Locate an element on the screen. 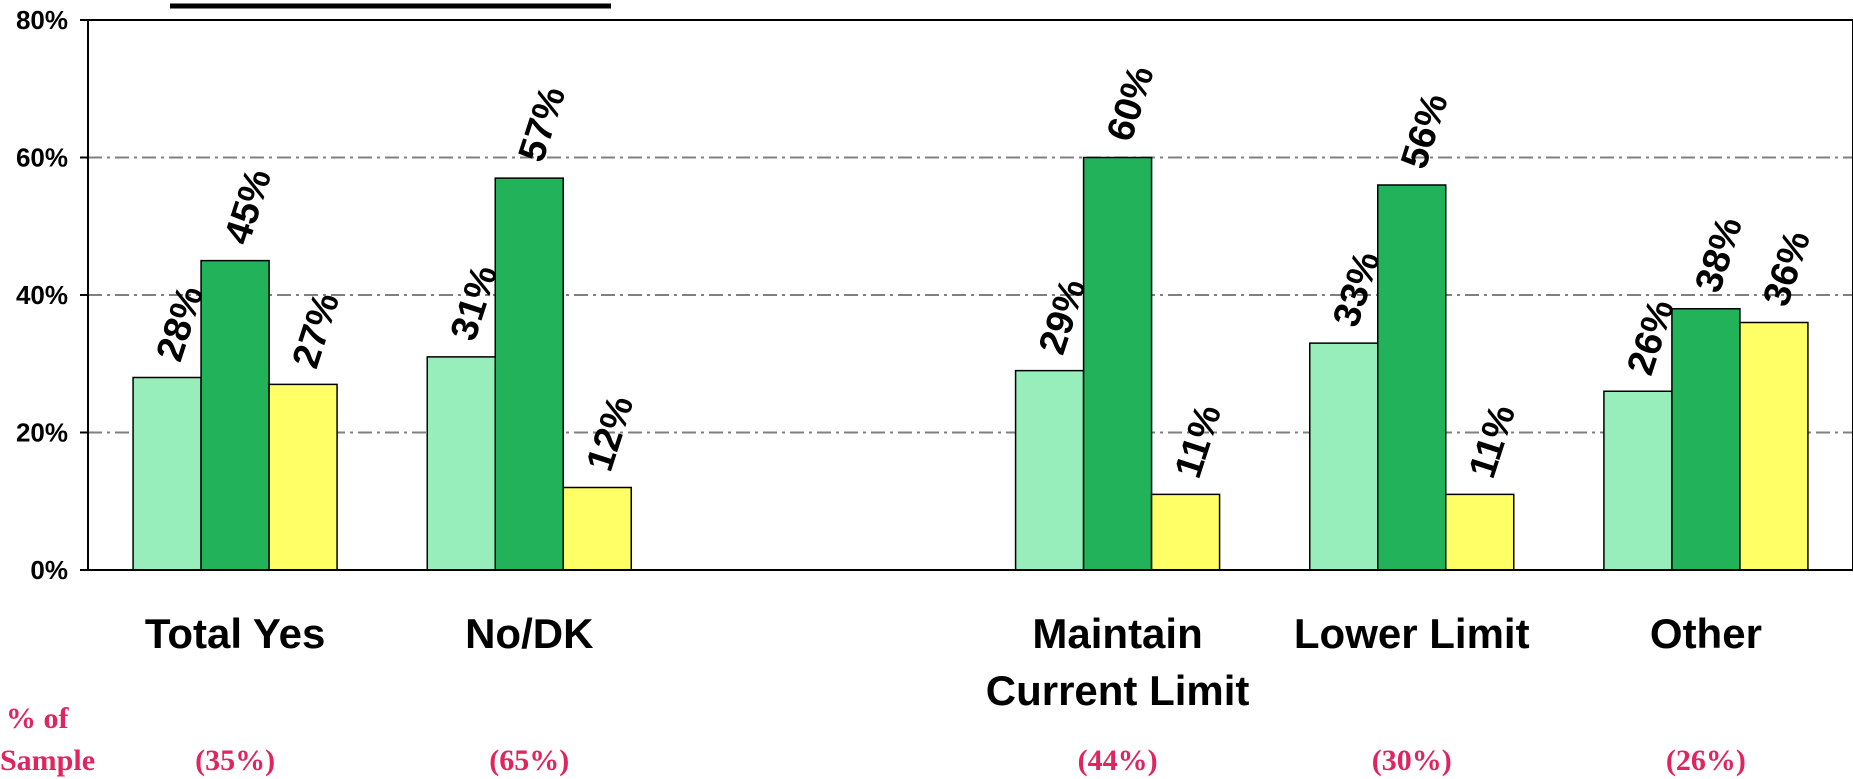 This screenshot has width=1853, height=779. sample-value: (65%) is located at coordinates (529, 760).